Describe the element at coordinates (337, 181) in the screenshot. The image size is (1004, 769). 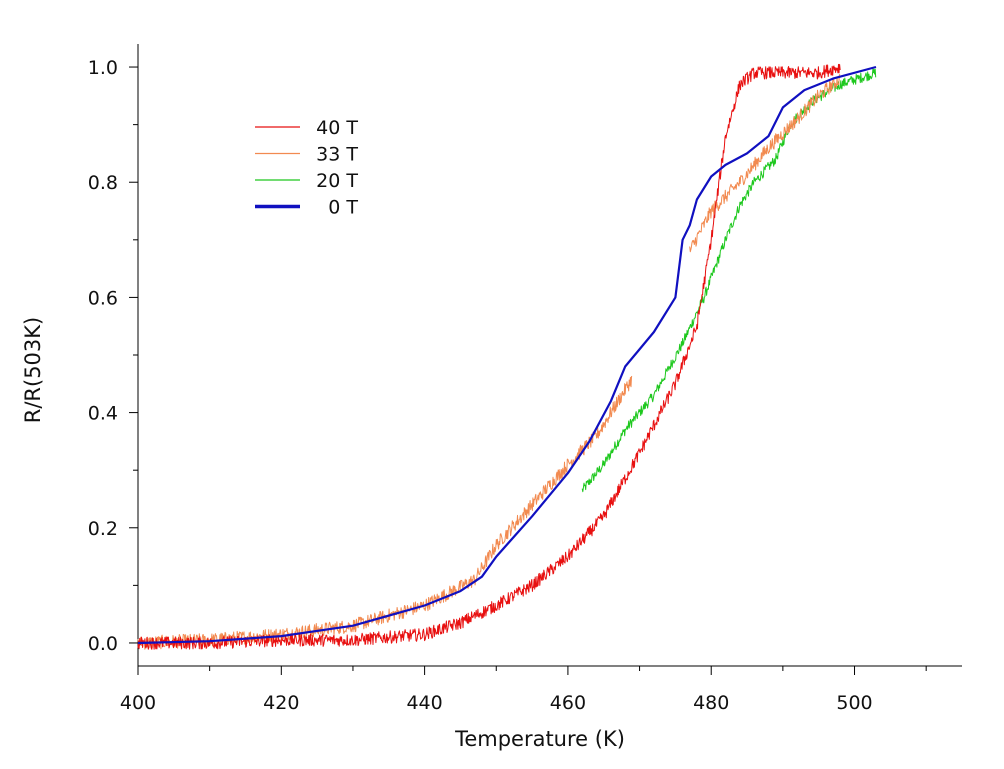
I see `legend-label-20t: 20 T` at that location.